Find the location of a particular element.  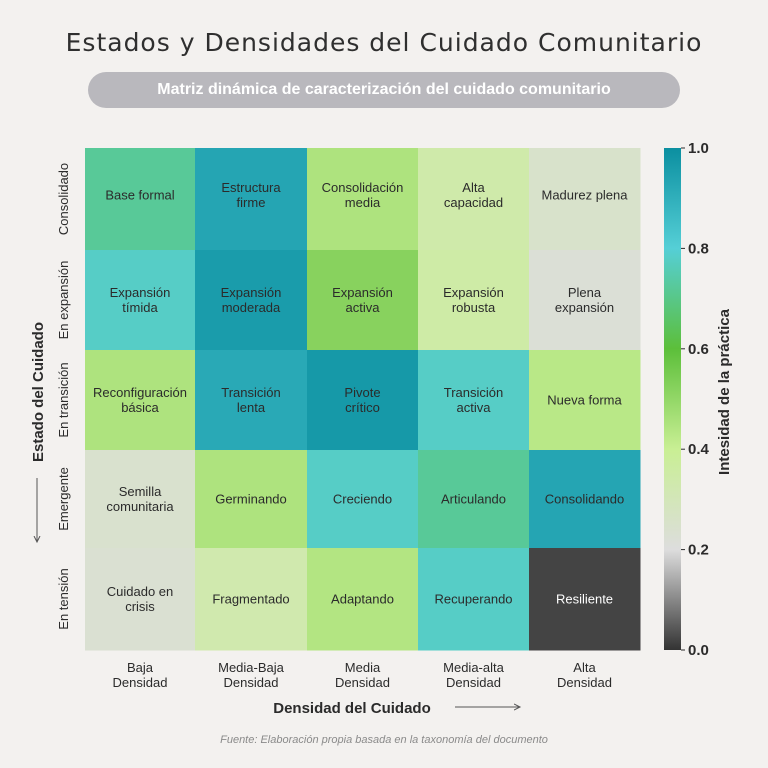

heatmap-cell-label: Estructura firme is located at coordinates (251, 195).